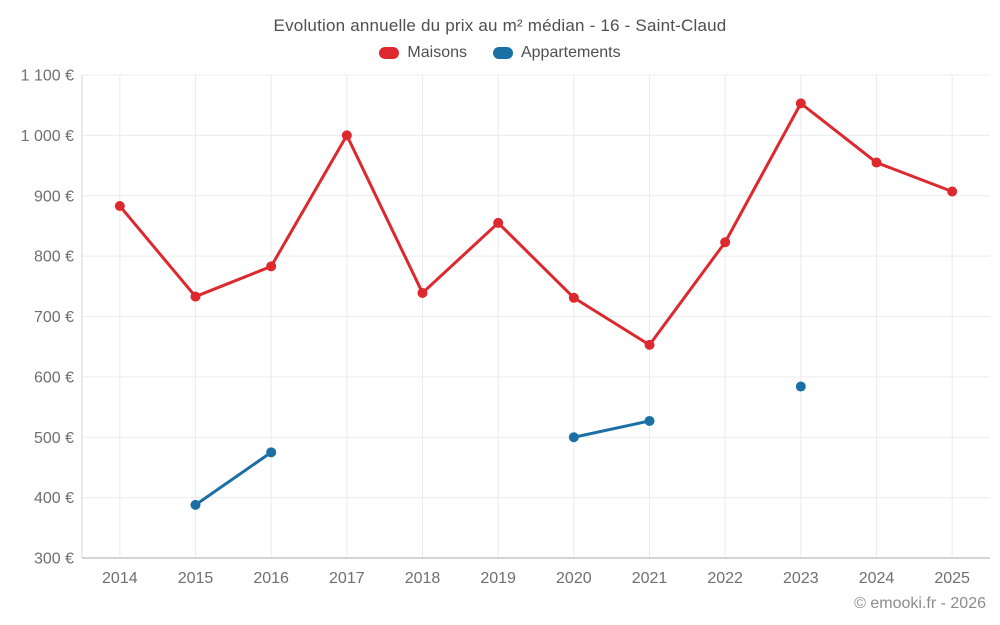 The height and width of the screenshot is (625, 1000). Describe the element at coordinates (801, 578) in the screenshot. I see `x-tick-label: 2023` at that location.